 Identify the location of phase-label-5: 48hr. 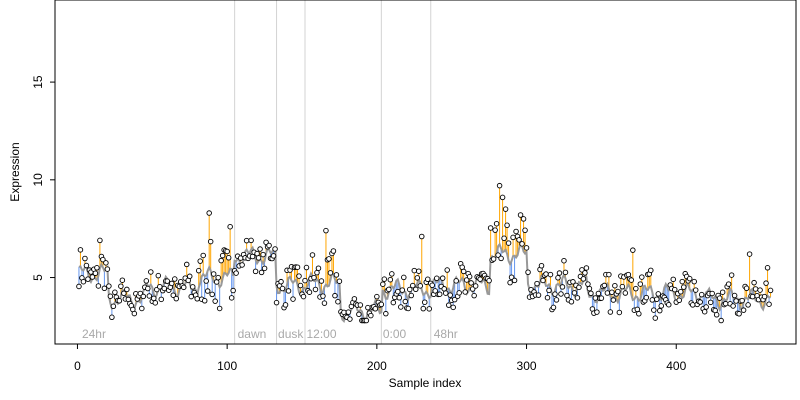
(446, 334).